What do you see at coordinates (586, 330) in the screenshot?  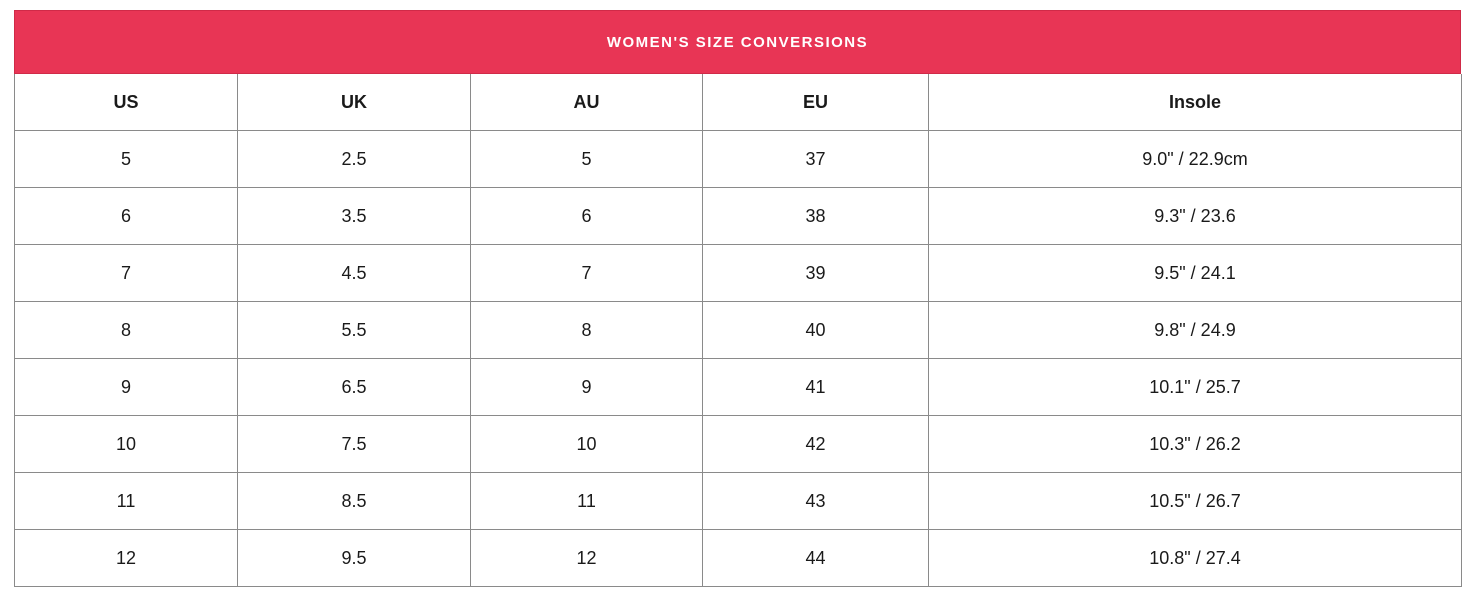 I see `cell-au: 8` at bounding box center [586, 330].